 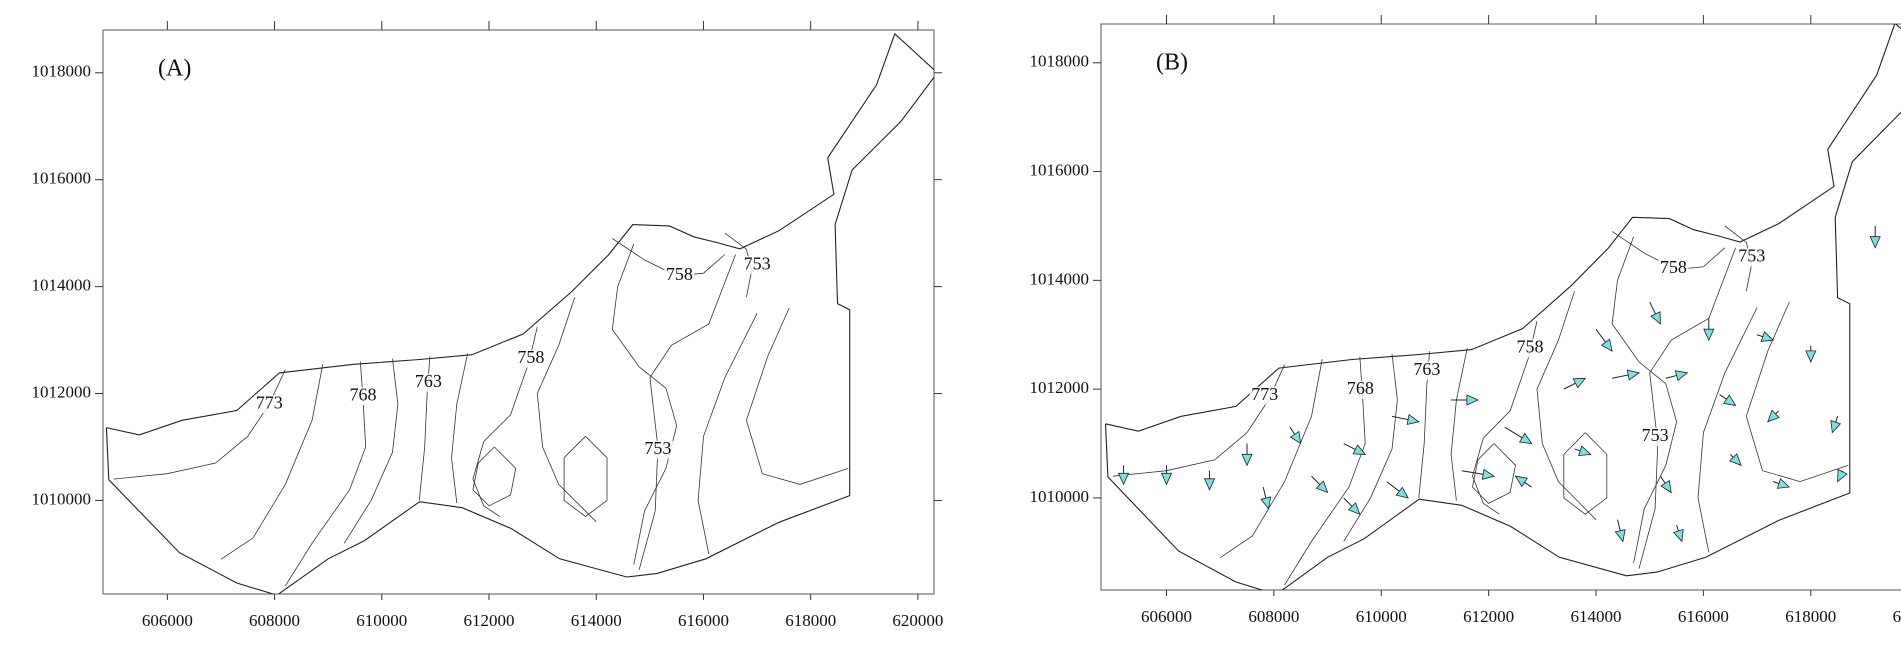 What do you see at coordinates (1810, 616) in the screenshot?
I see `x-tick-label: 618000` at bounding box center [1810, 616].